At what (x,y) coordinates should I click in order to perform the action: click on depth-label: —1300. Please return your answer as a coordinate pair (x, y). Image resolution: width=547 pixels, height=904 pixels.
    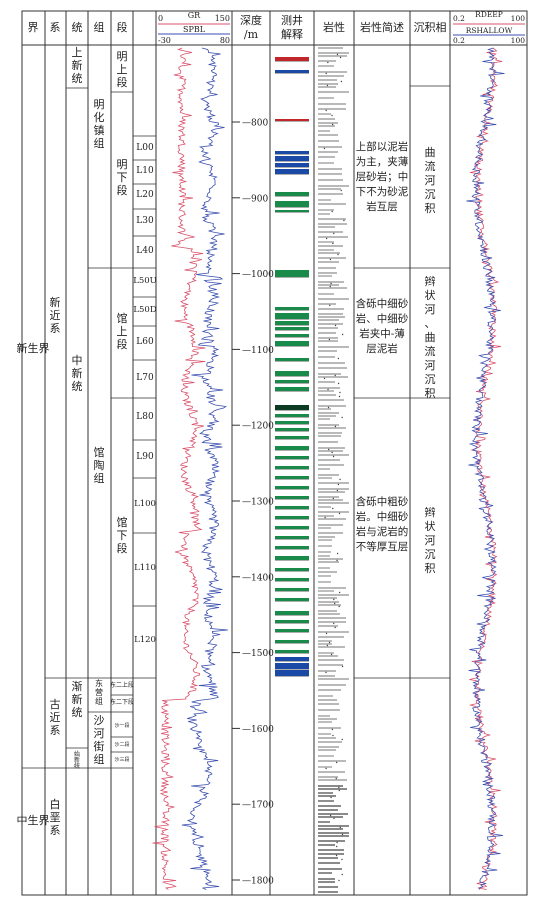
    Looking at the image, I should click on (258, 503).